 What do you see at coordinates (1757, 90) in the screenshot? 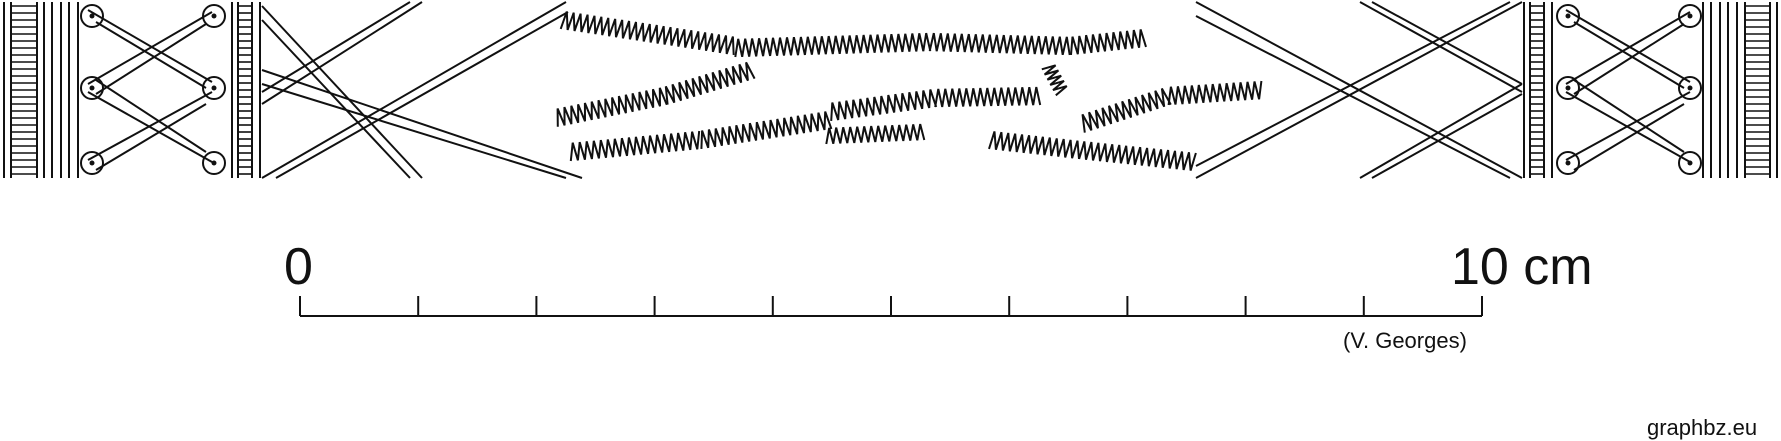
I see `right-ladder-rungs` at bounding box center [1757, 90].